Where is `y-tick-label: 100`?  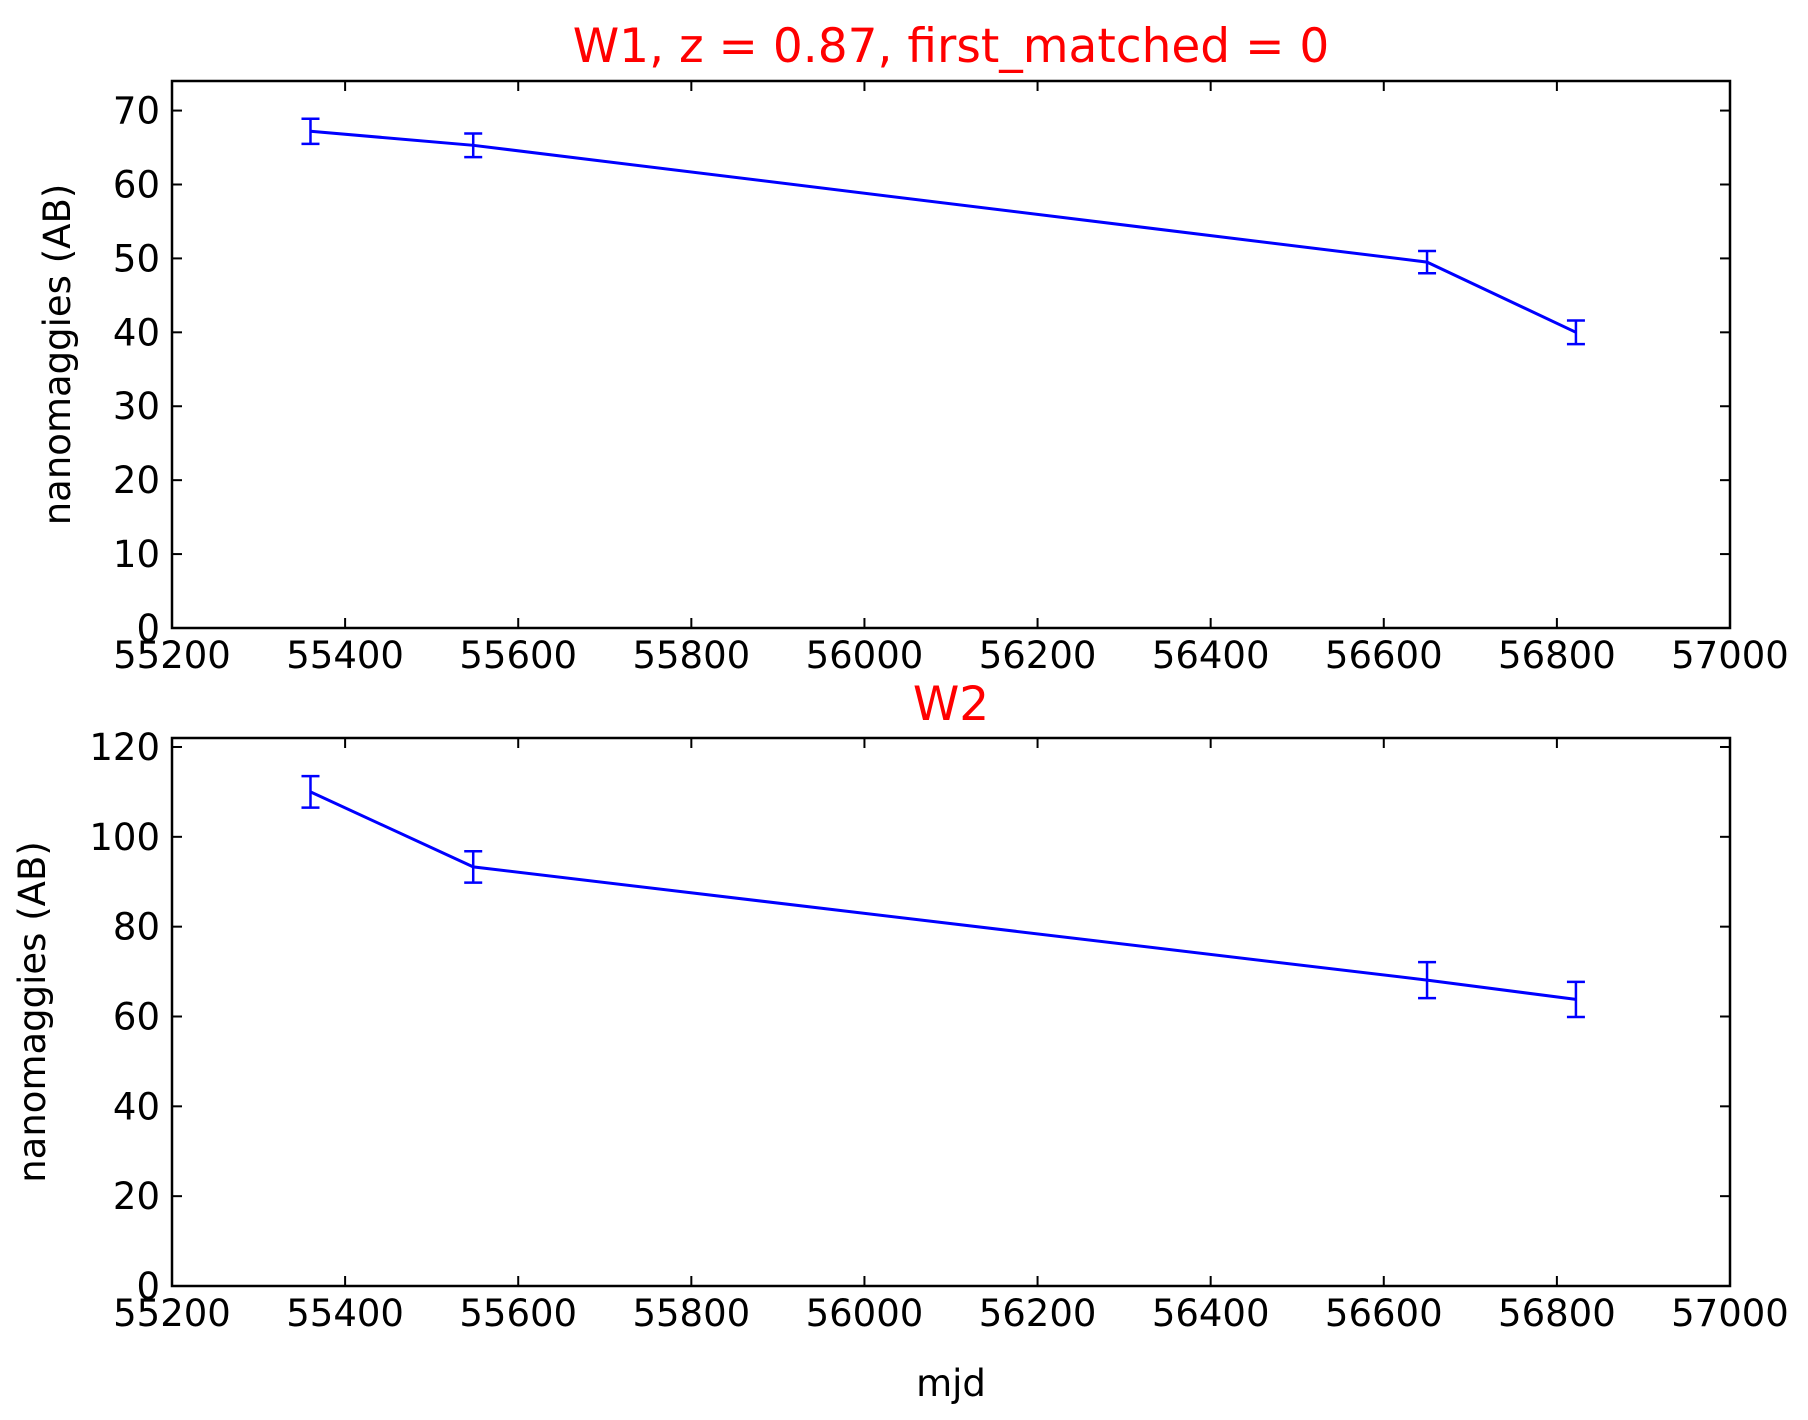 y-tick-label: 100 is located at coordinates (124, 837).